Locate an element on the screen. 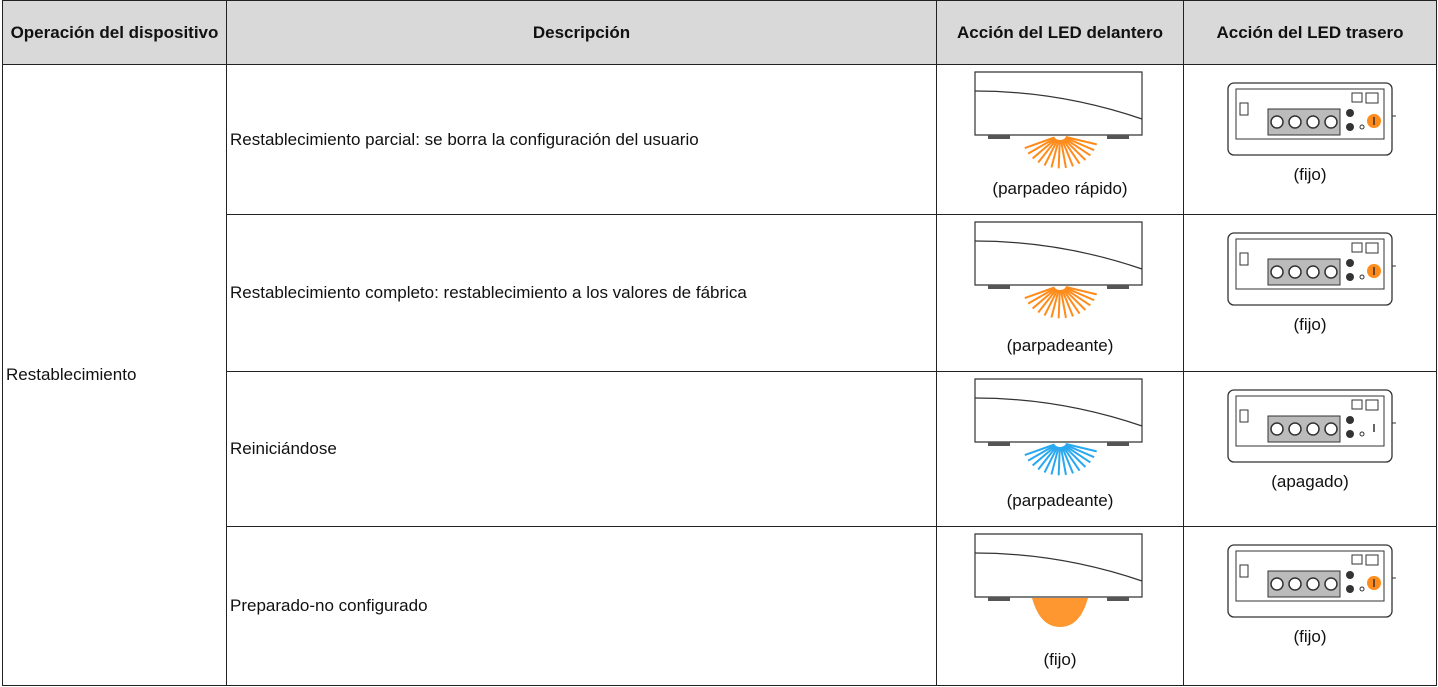 The width and height of the screenshot is (1438, 687). description-cell: Reiniciándose is located at coordinates (581, 449).